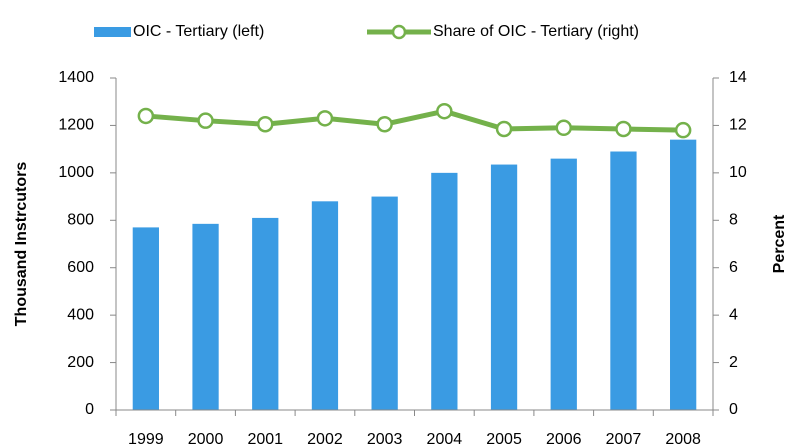 This screenshot has width=788, height=448. Describe the element at coordinates (733, 409) in the screenshot. I see `y2-tick-label: 0` at that location.